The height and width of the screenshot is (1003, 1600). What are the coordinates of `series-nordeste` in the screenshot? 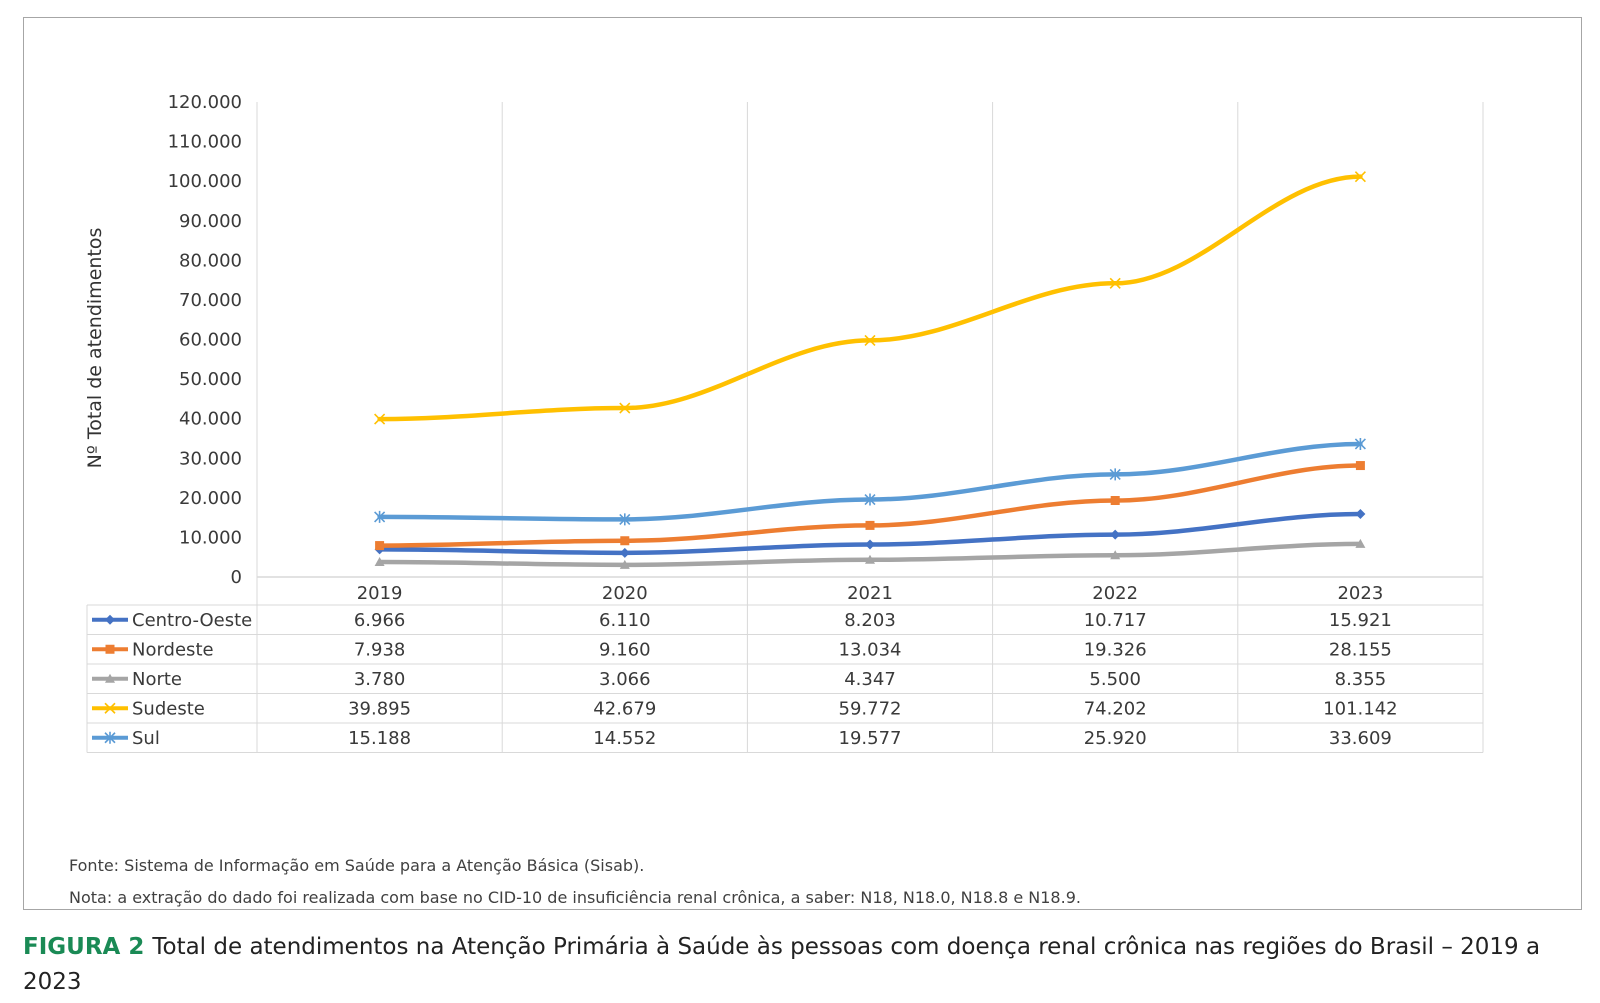 It's located at (870, 506).